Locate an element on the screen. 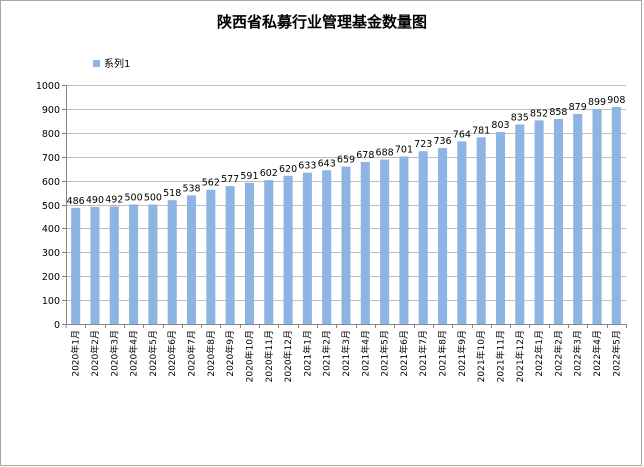 The height and width of the screenshot is (467, 644). y-tick-label: 300 is located at coordinates (51, 253).